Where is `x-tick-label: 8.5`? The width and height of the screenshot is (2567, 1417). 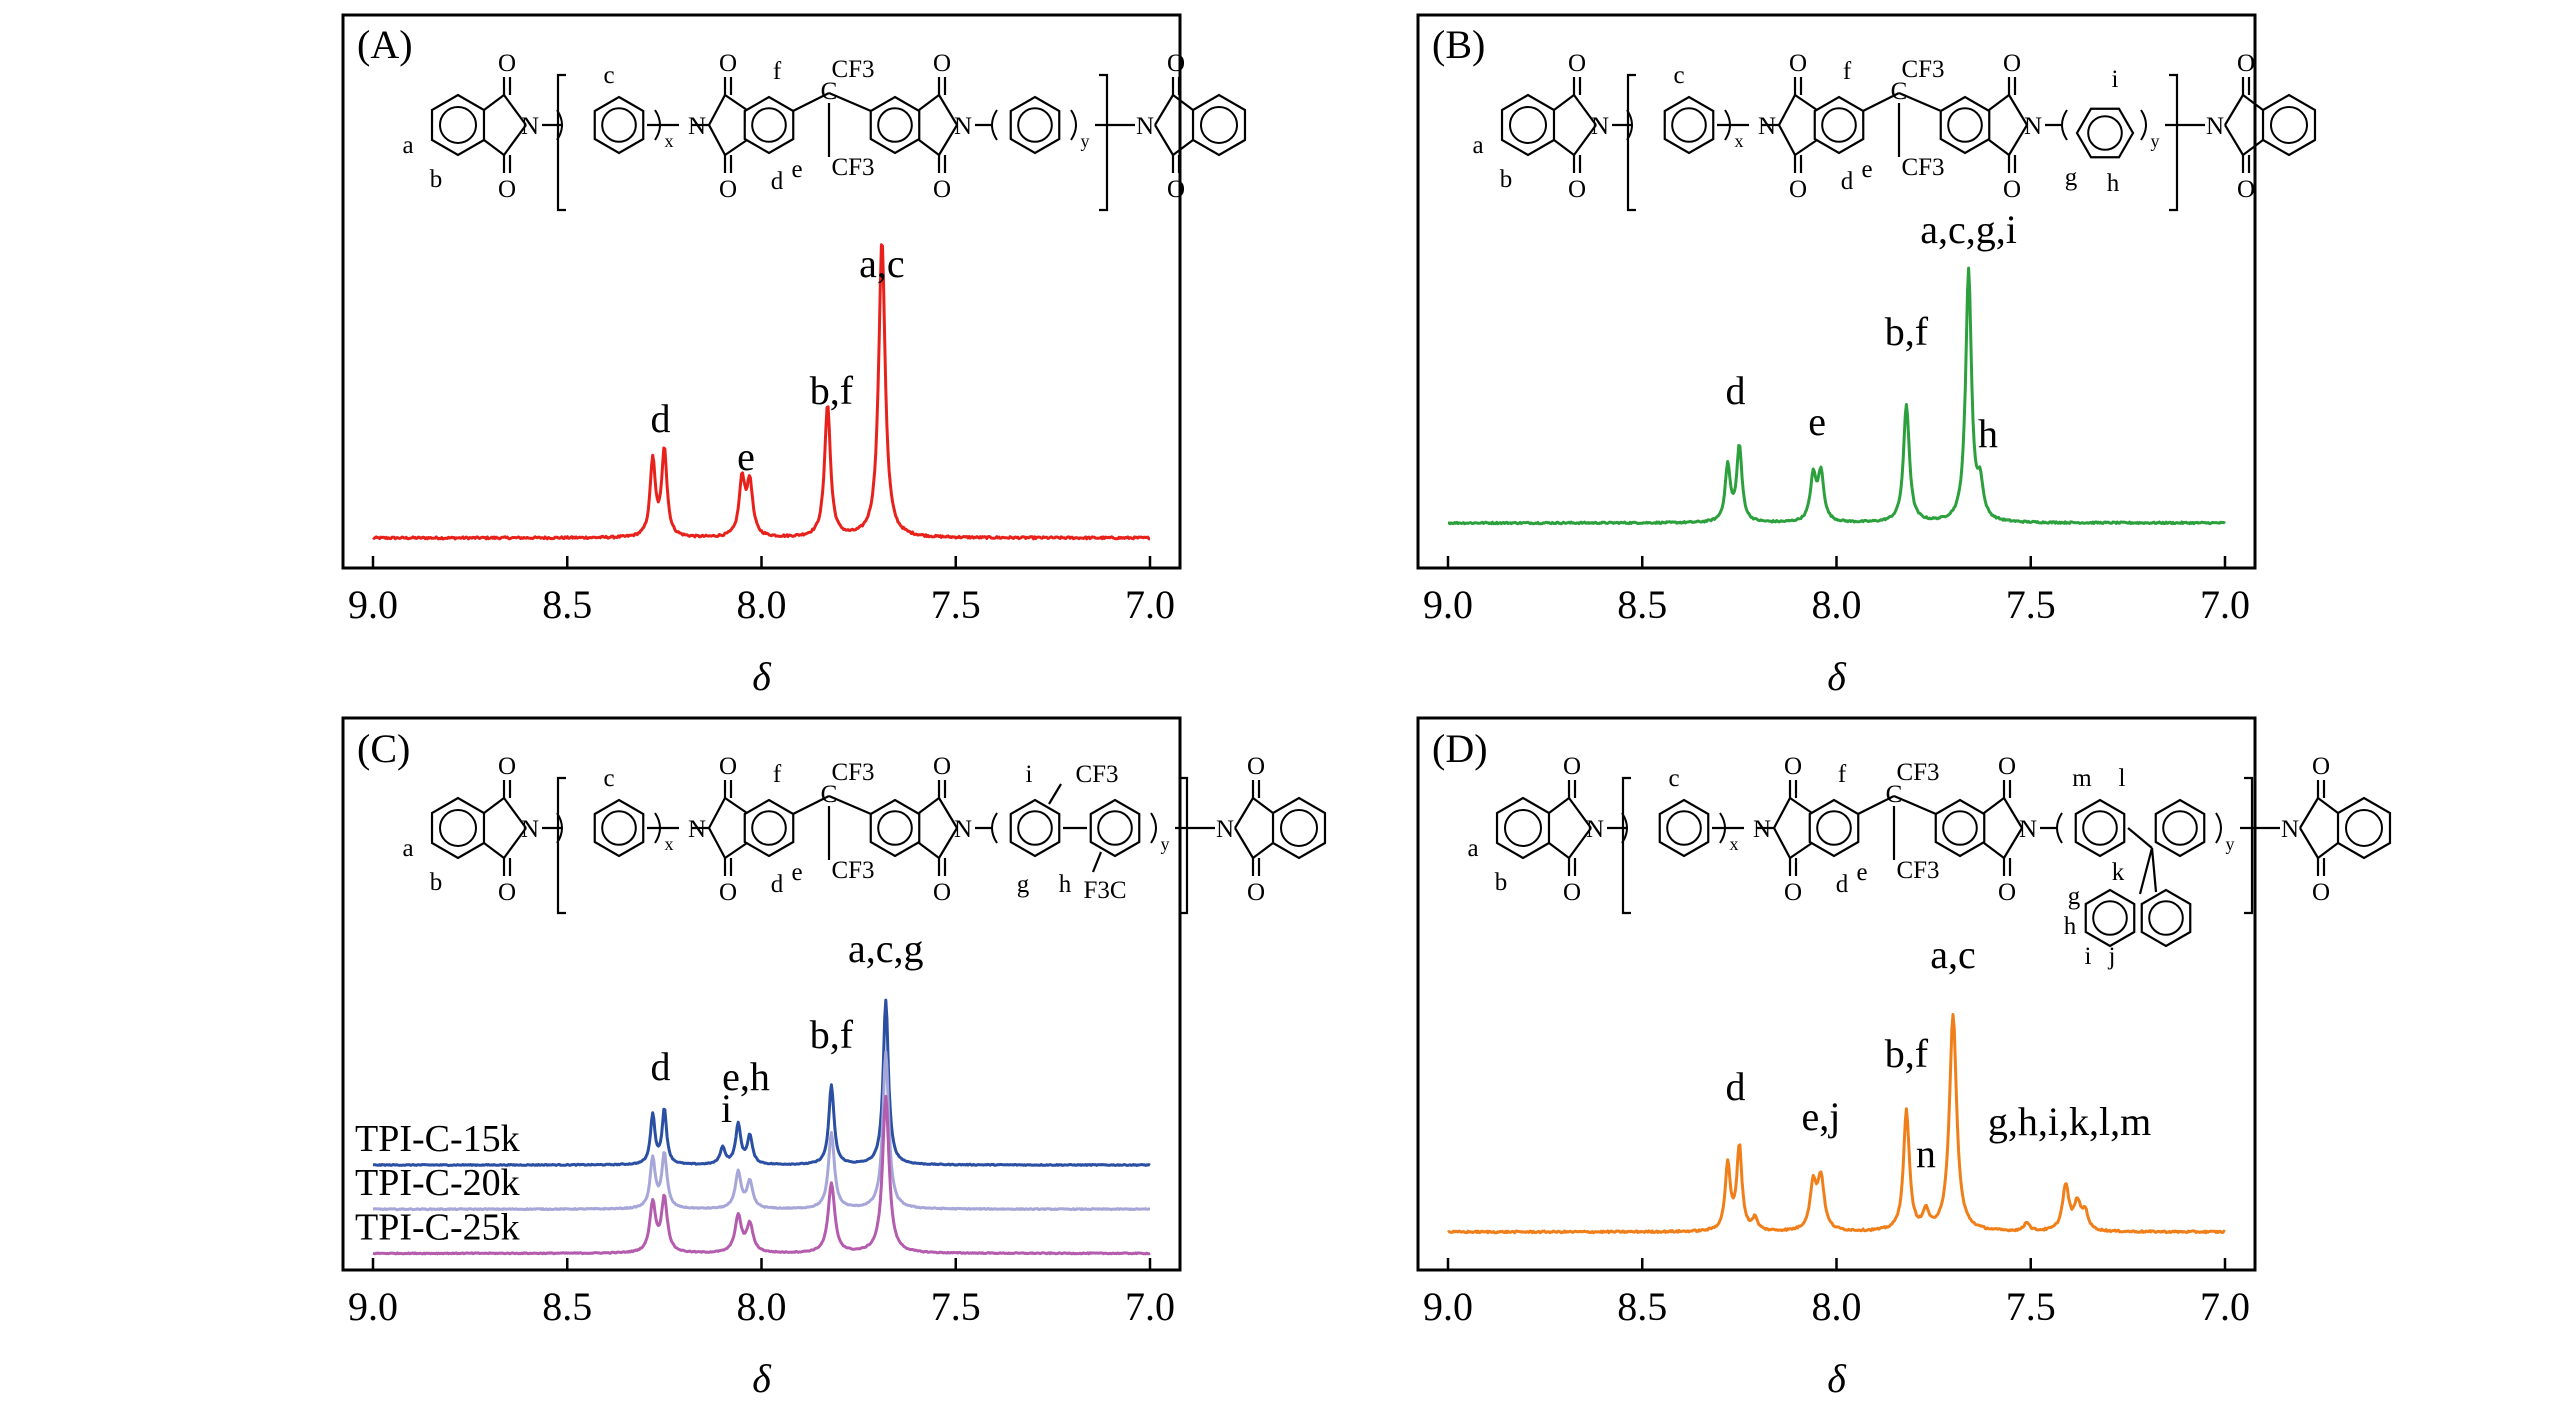 x-tick-label: 8.5 is located at coordinates (1642, 1306).